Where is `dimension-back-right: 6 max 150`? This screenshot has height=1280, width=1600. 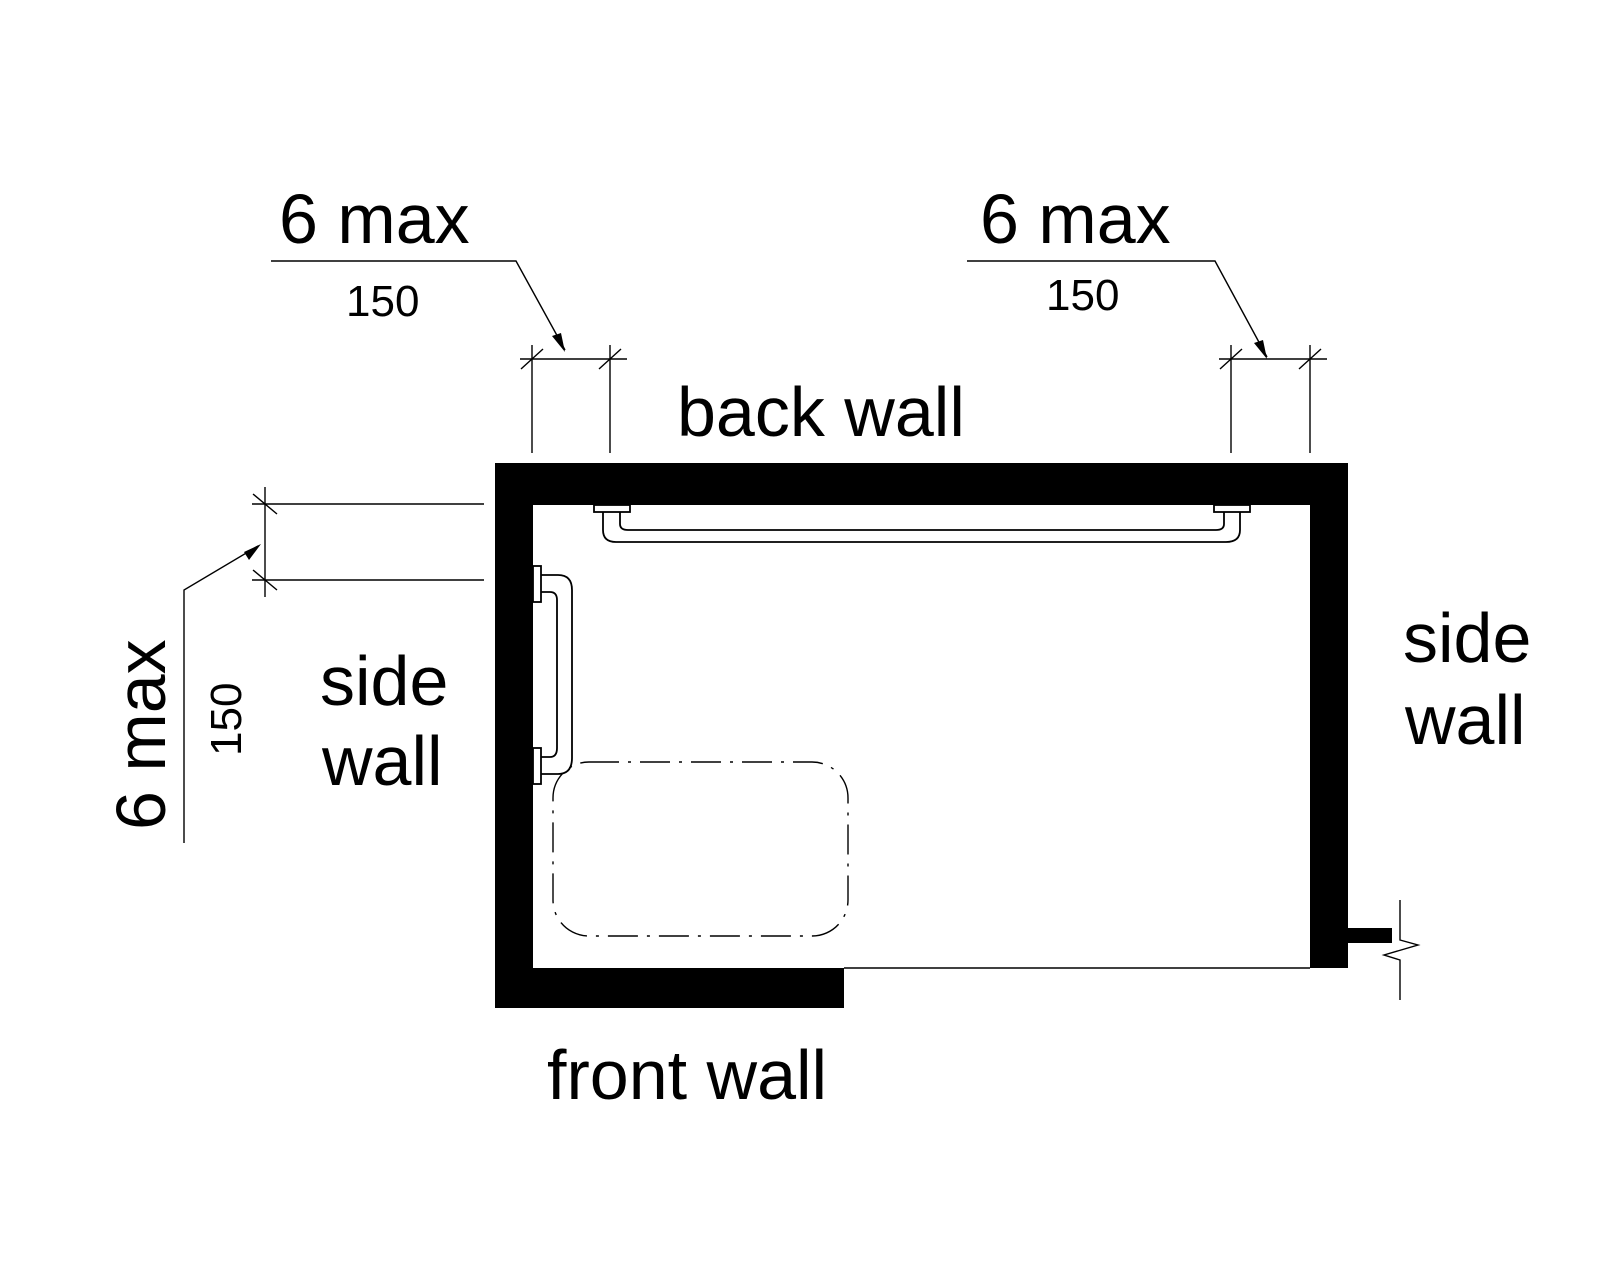 dimension-back-right: 6 max 150 is located at coordinates (1147, 316).